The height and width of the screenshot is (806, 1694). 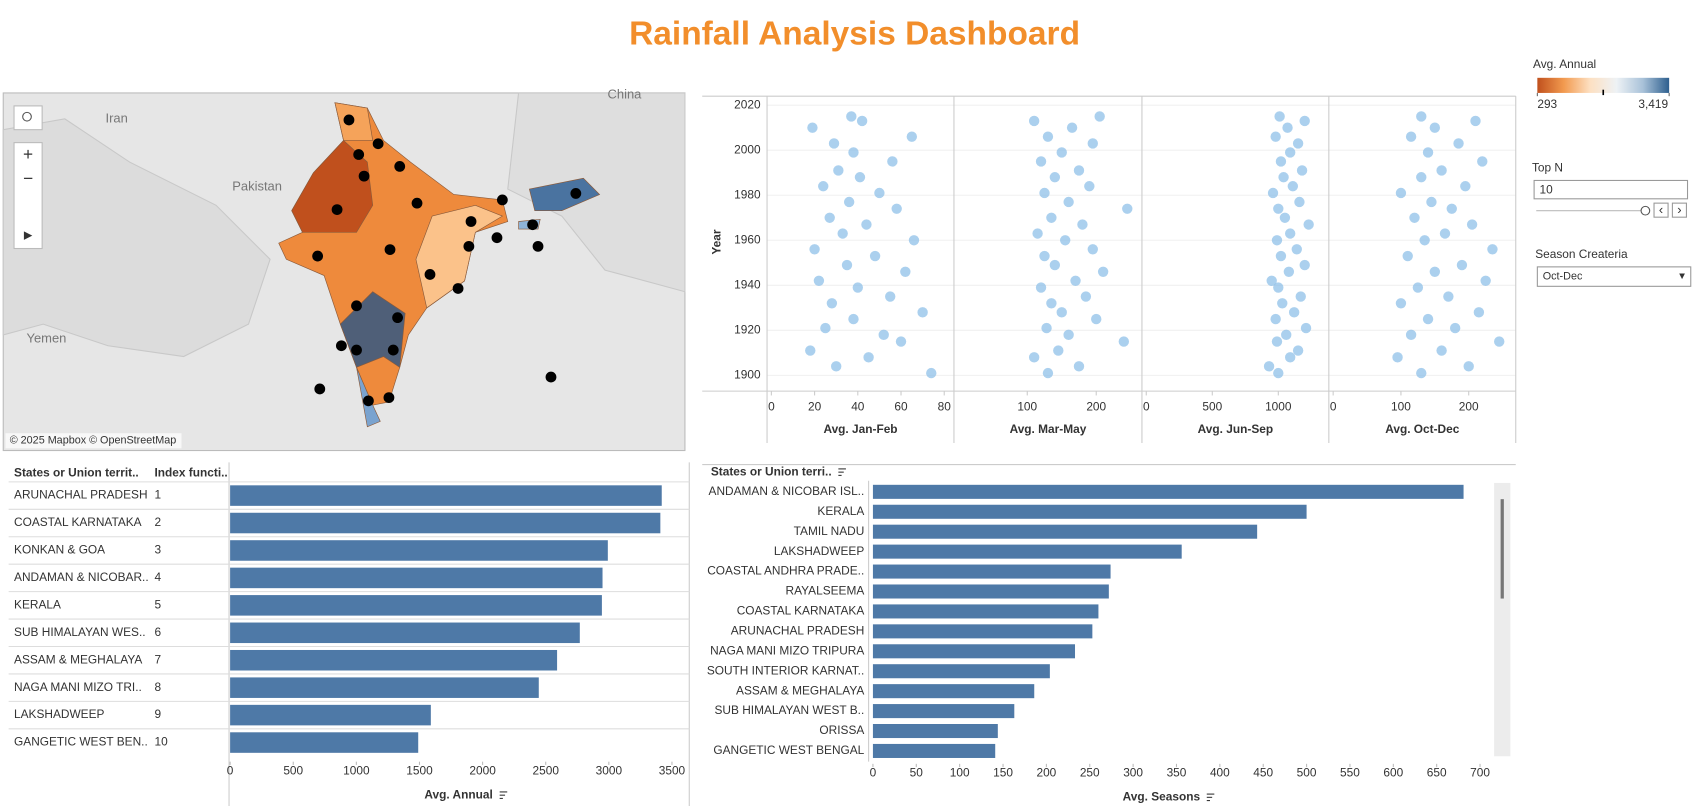 I want to click on x-tick-label: 400, so click(x=1220, y=773).